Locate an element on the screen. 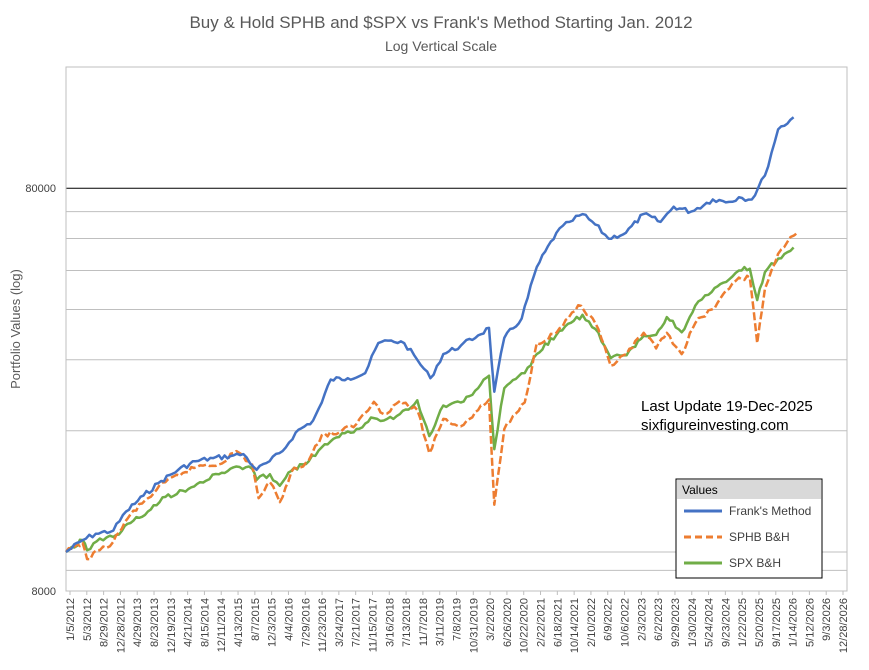  x-tick-label: 4/21/2014 is located at coordinates (189, 622).